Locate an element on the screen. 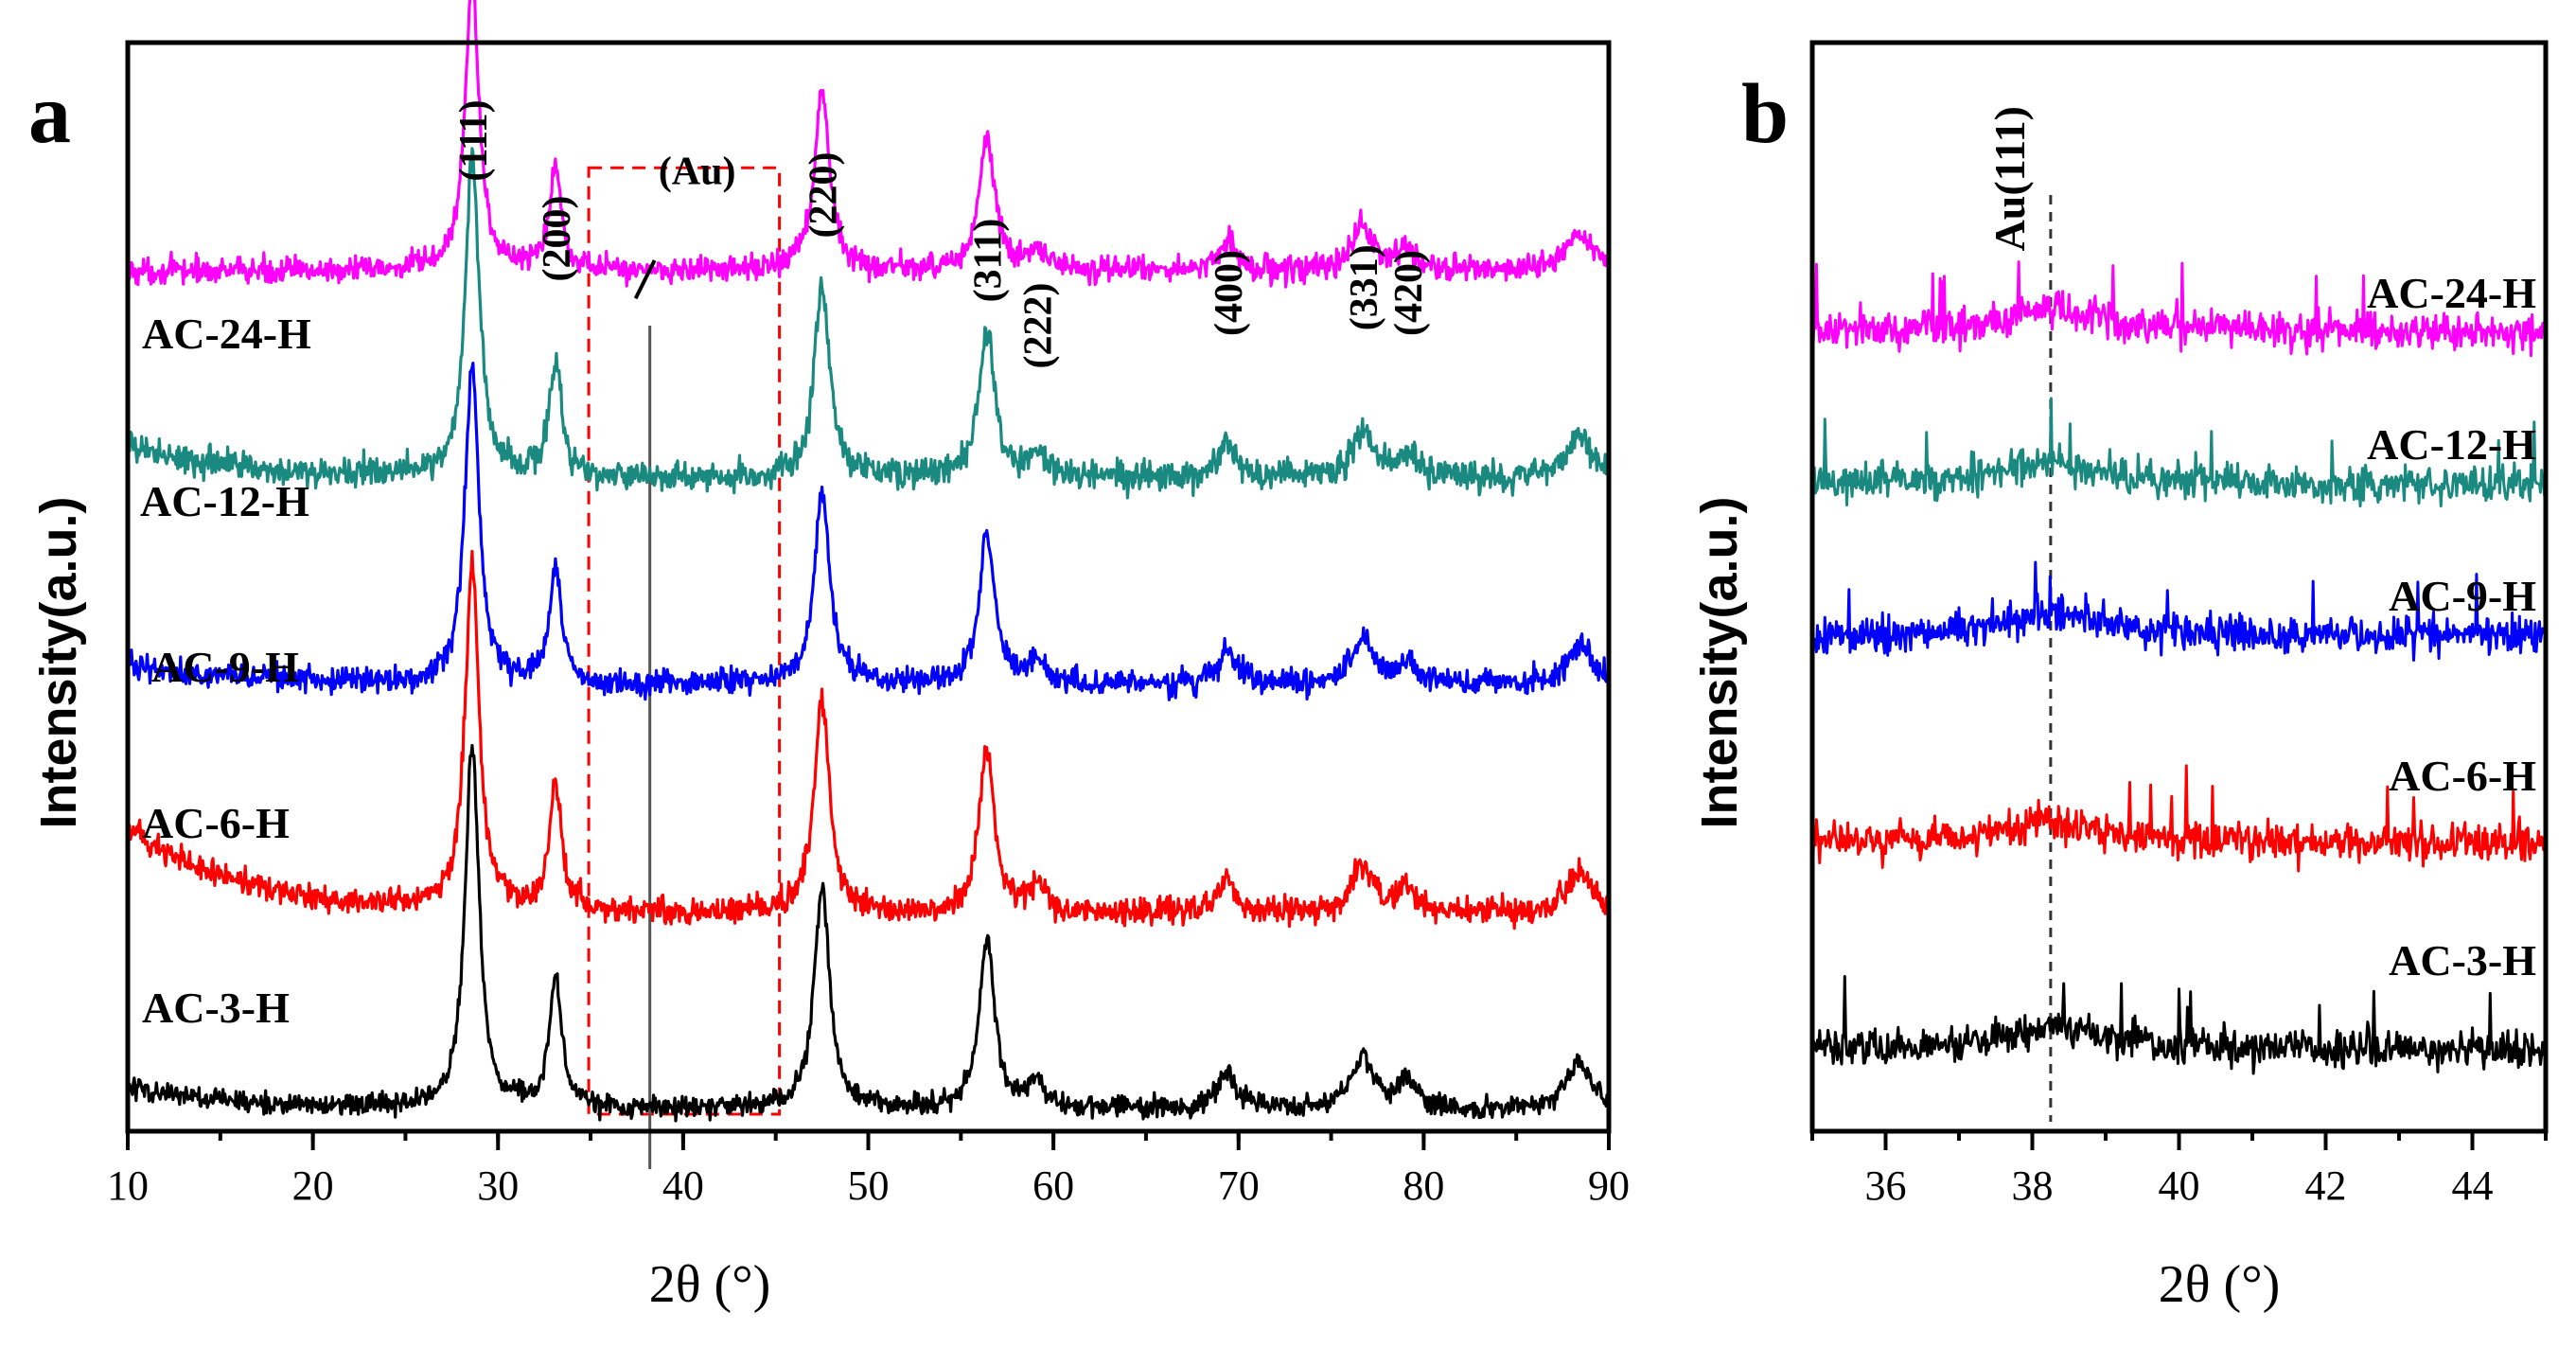 This screenshot has height=1348, width=2576. panel-b-tick-label: 42 is located at coordinates (2326, 1186).